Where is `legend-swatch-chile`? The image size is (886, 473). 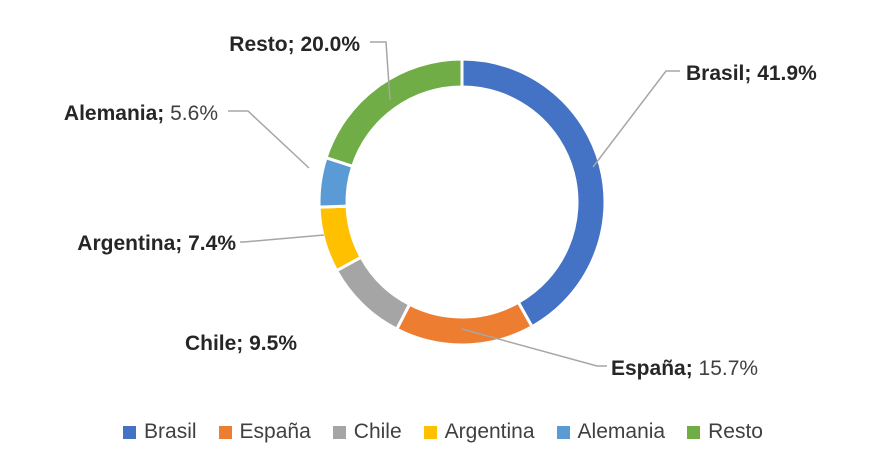 legend-swatch-chile is located at coordinates (339, 432).